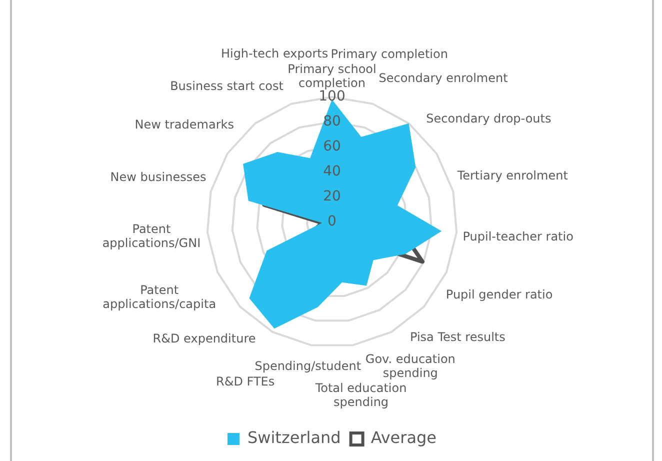 Image resolution: width=662 pixels, height=461 pixels. What do you see at coordinates (159, 296) in the screenshot?
I see `spoke-label: Patent applications/capita` at bounding box center [159, 296].